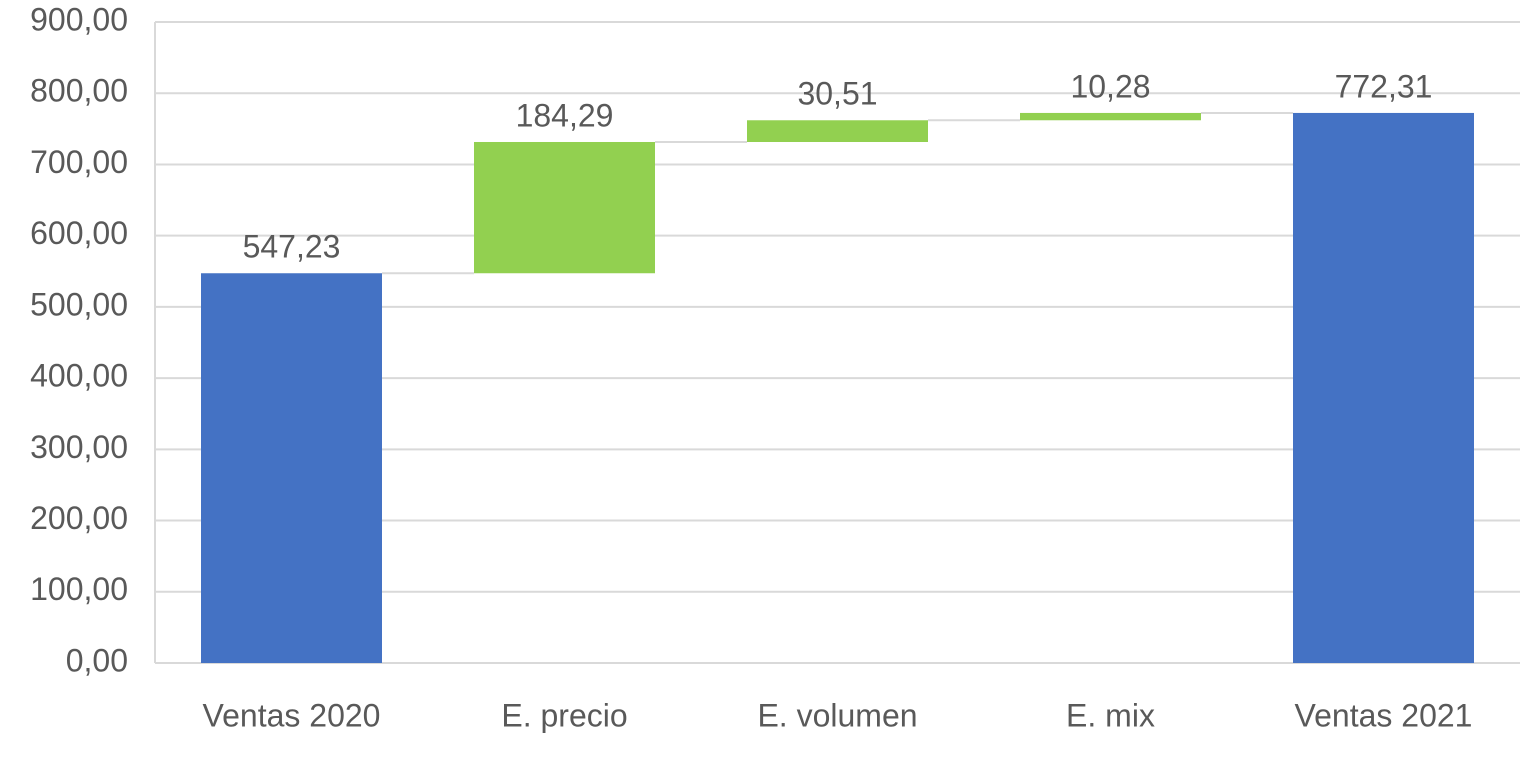  Describe the element at coordinates (79, 376) in the screenshot. I see `y-tick-label: 400,00` at that location.